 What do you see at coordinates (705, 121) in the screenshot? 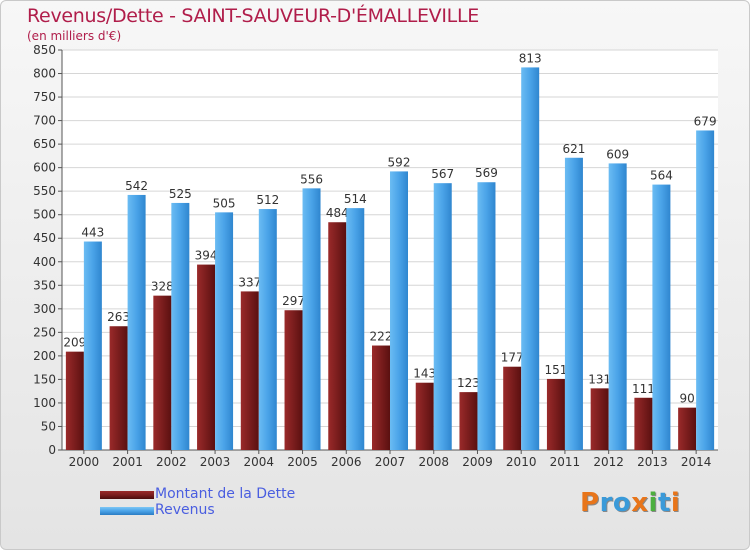
I see `data-label-revenus: 679` at bounding box center [705, 121].